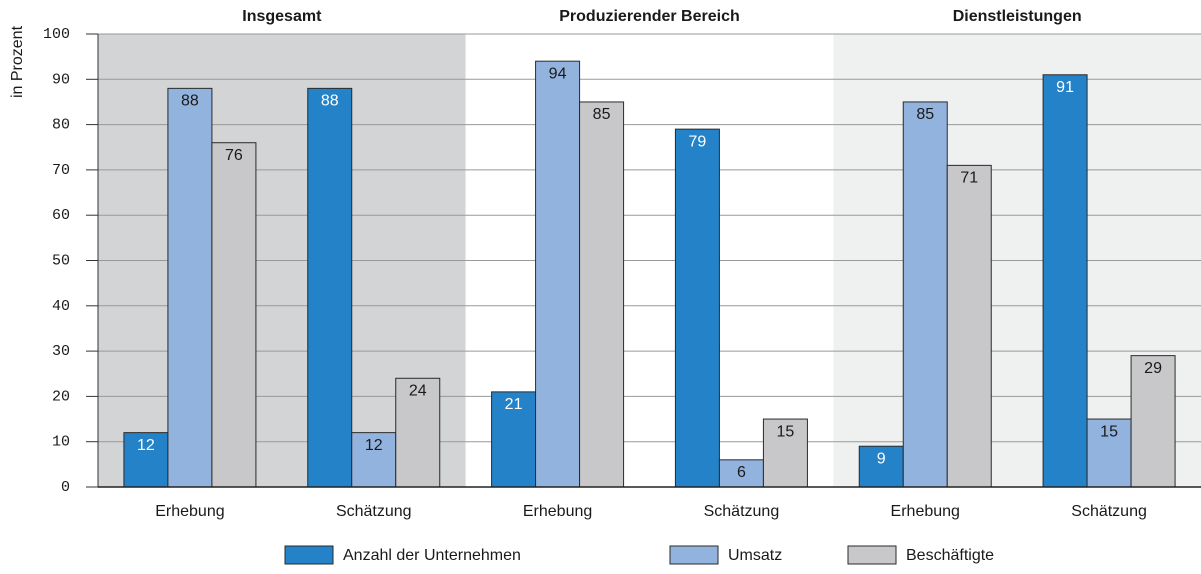  What do you see at coordinates (61, 215) in the screenshot?
I see `y-tick-label: 60` at bounding box center [61, 215].